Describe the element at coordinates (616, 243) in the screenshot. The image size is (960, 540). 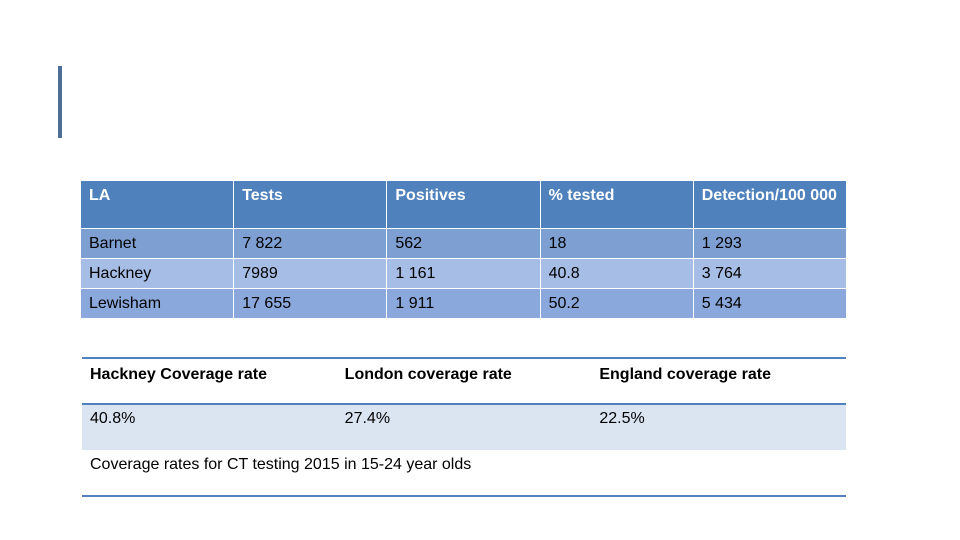
I see `cell-percent-tested: 18` at that location.